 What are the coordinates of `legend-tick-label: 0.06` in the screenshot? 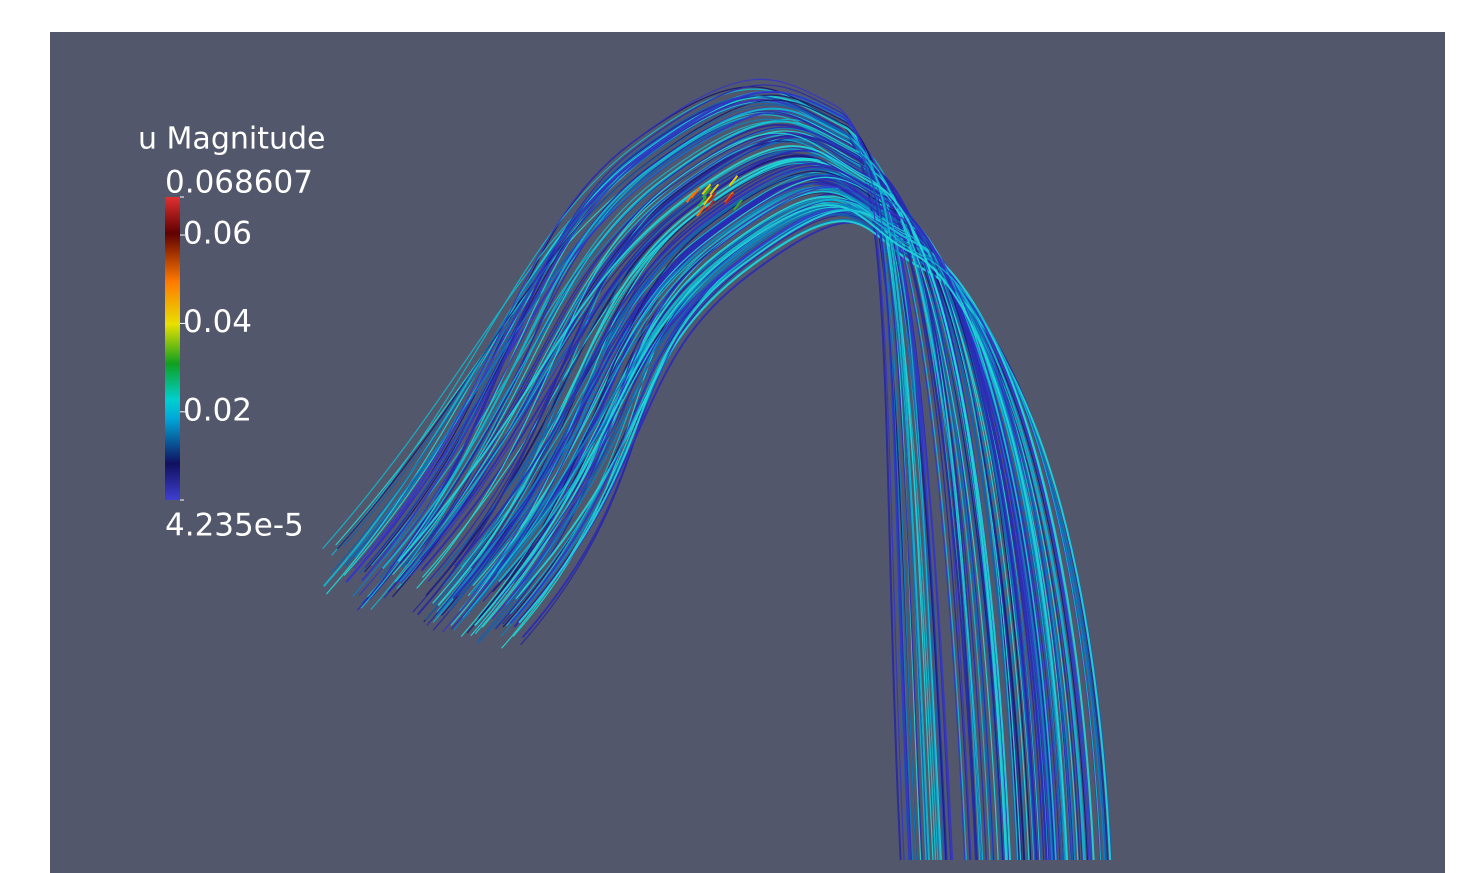 It's located at (217, 234).